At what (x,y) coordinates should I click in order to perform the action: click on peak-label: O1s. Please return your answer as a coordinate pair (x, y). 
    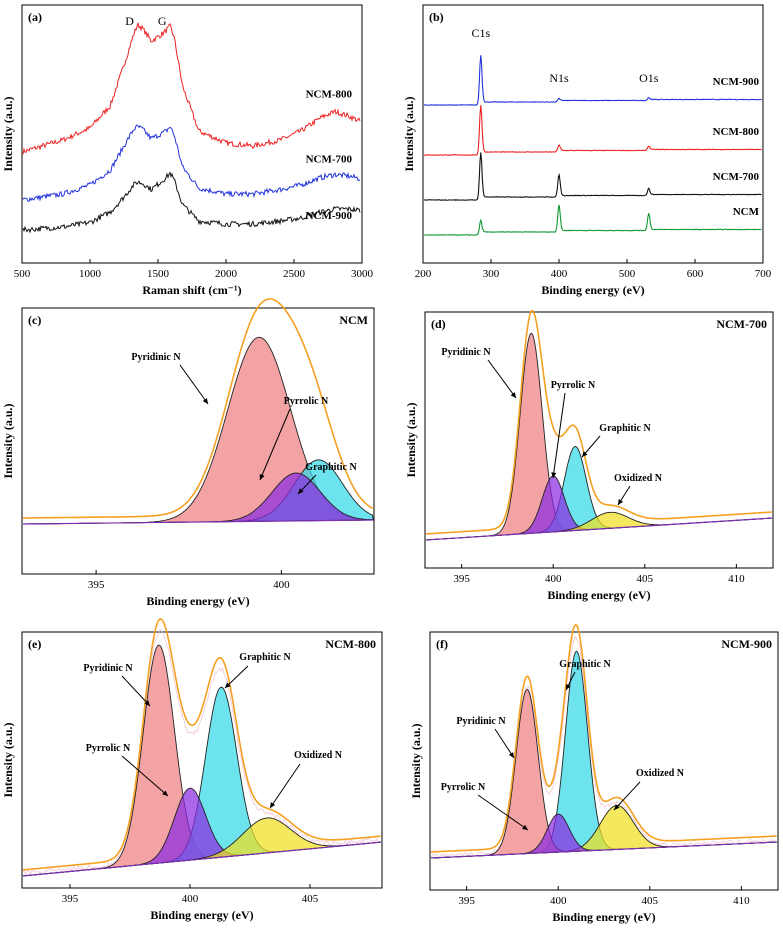
    Looking at the image, I should click on (649, 78).